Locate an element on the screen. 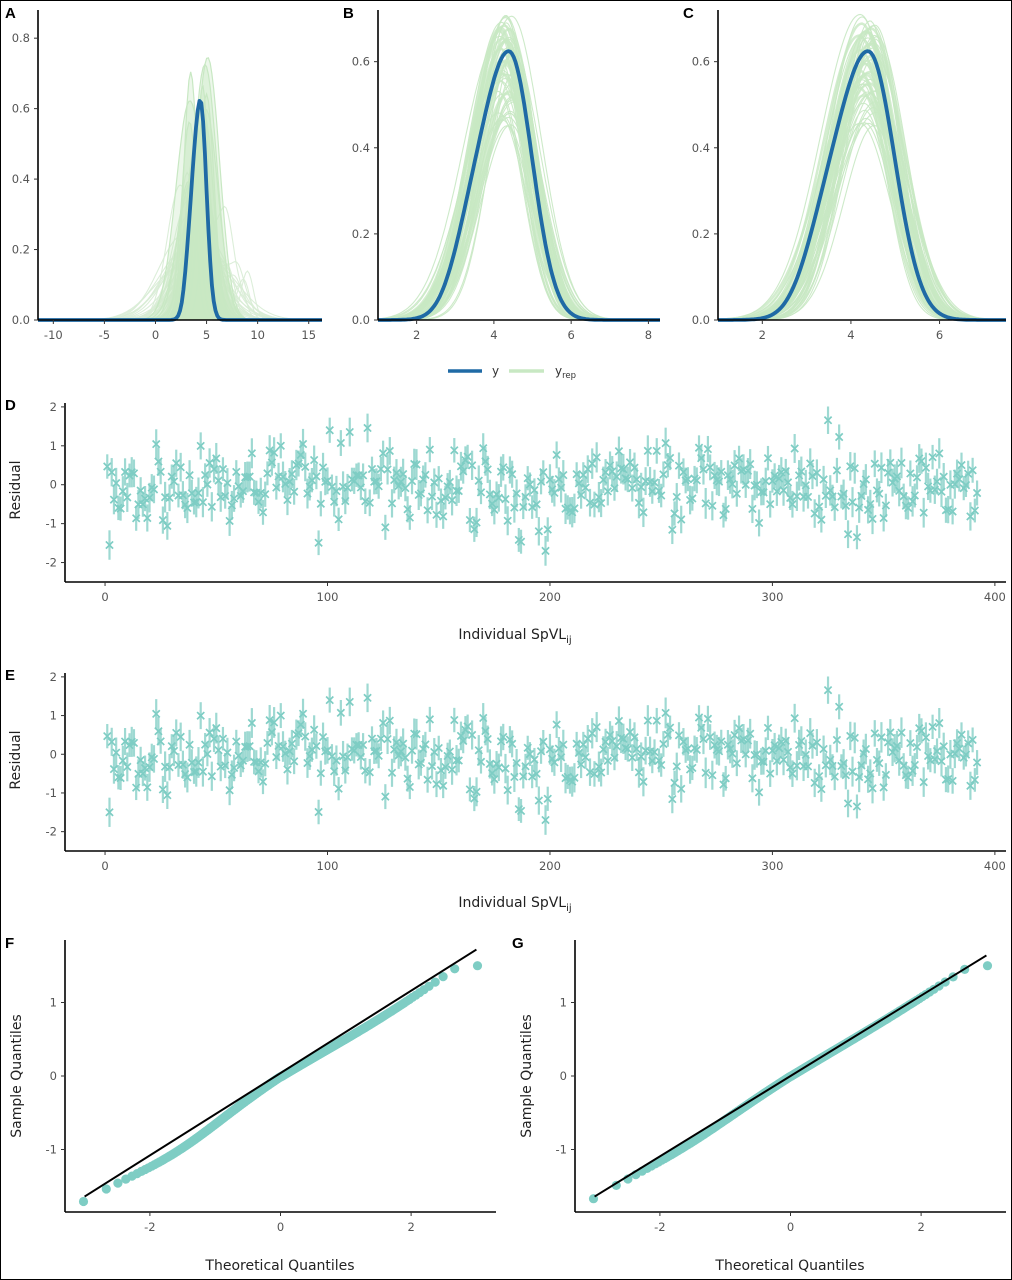 This screenshot has width=1012, height=1280. x-tick-label: 10 is located at coordinates (257, 335).